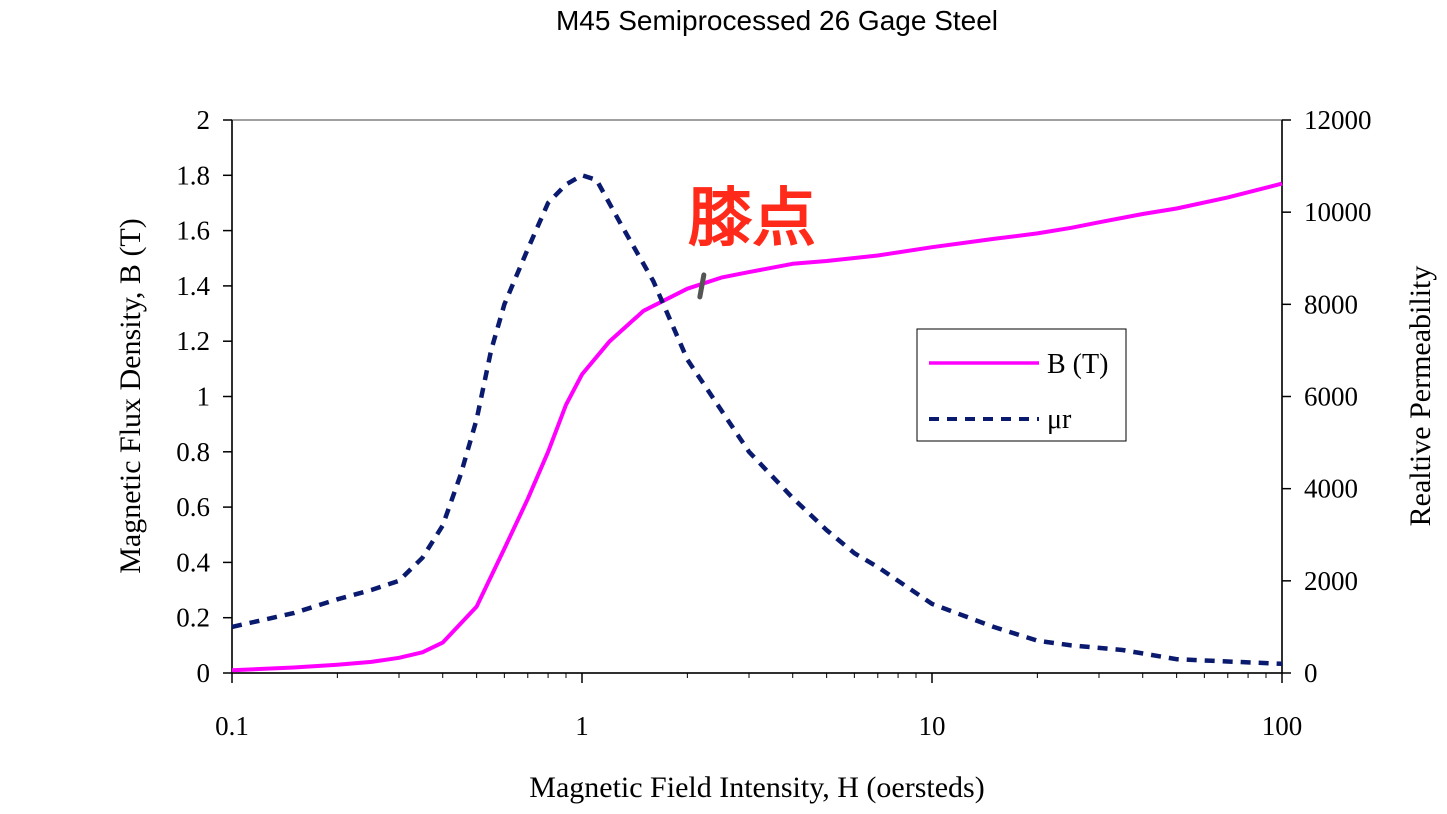 This screenshot has width=1447, height=814. Describe the element at coordinates (1331, 489) in the screenshot. I see `y2-tick-label: 4000` at that location.